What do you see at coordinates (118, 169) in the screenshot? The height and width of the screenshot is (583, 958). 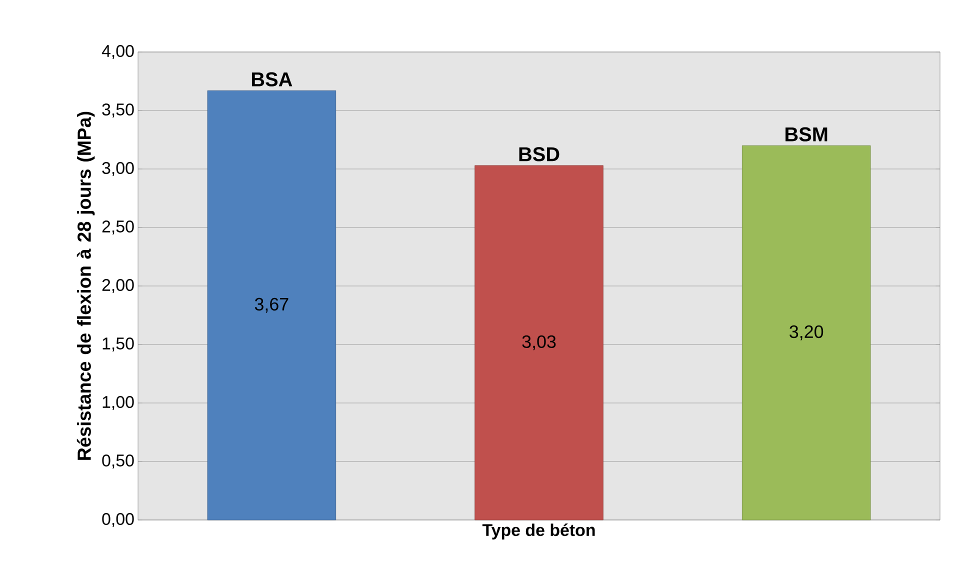 I see `y-tick-label: 3,00` at bounding box center [118, 169].